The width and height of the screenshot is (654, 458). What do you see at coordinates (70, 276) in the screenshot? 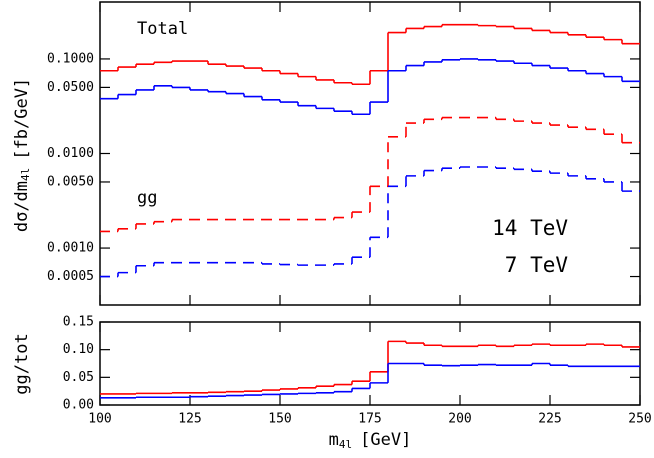
I see `y-tick-label: 0.0005` at bounding box center [70, 276].